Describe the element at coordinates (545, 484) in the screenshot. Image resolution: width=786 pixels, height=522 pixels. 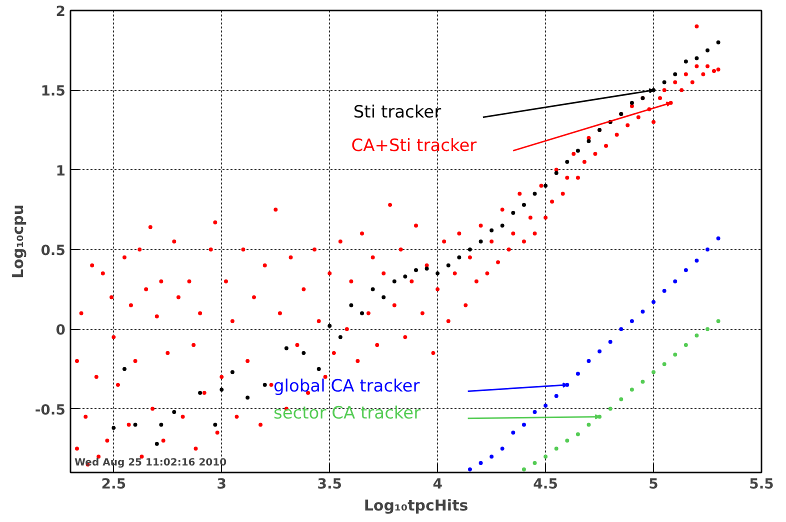
I see `x-tick-label: 4.5` at that location.